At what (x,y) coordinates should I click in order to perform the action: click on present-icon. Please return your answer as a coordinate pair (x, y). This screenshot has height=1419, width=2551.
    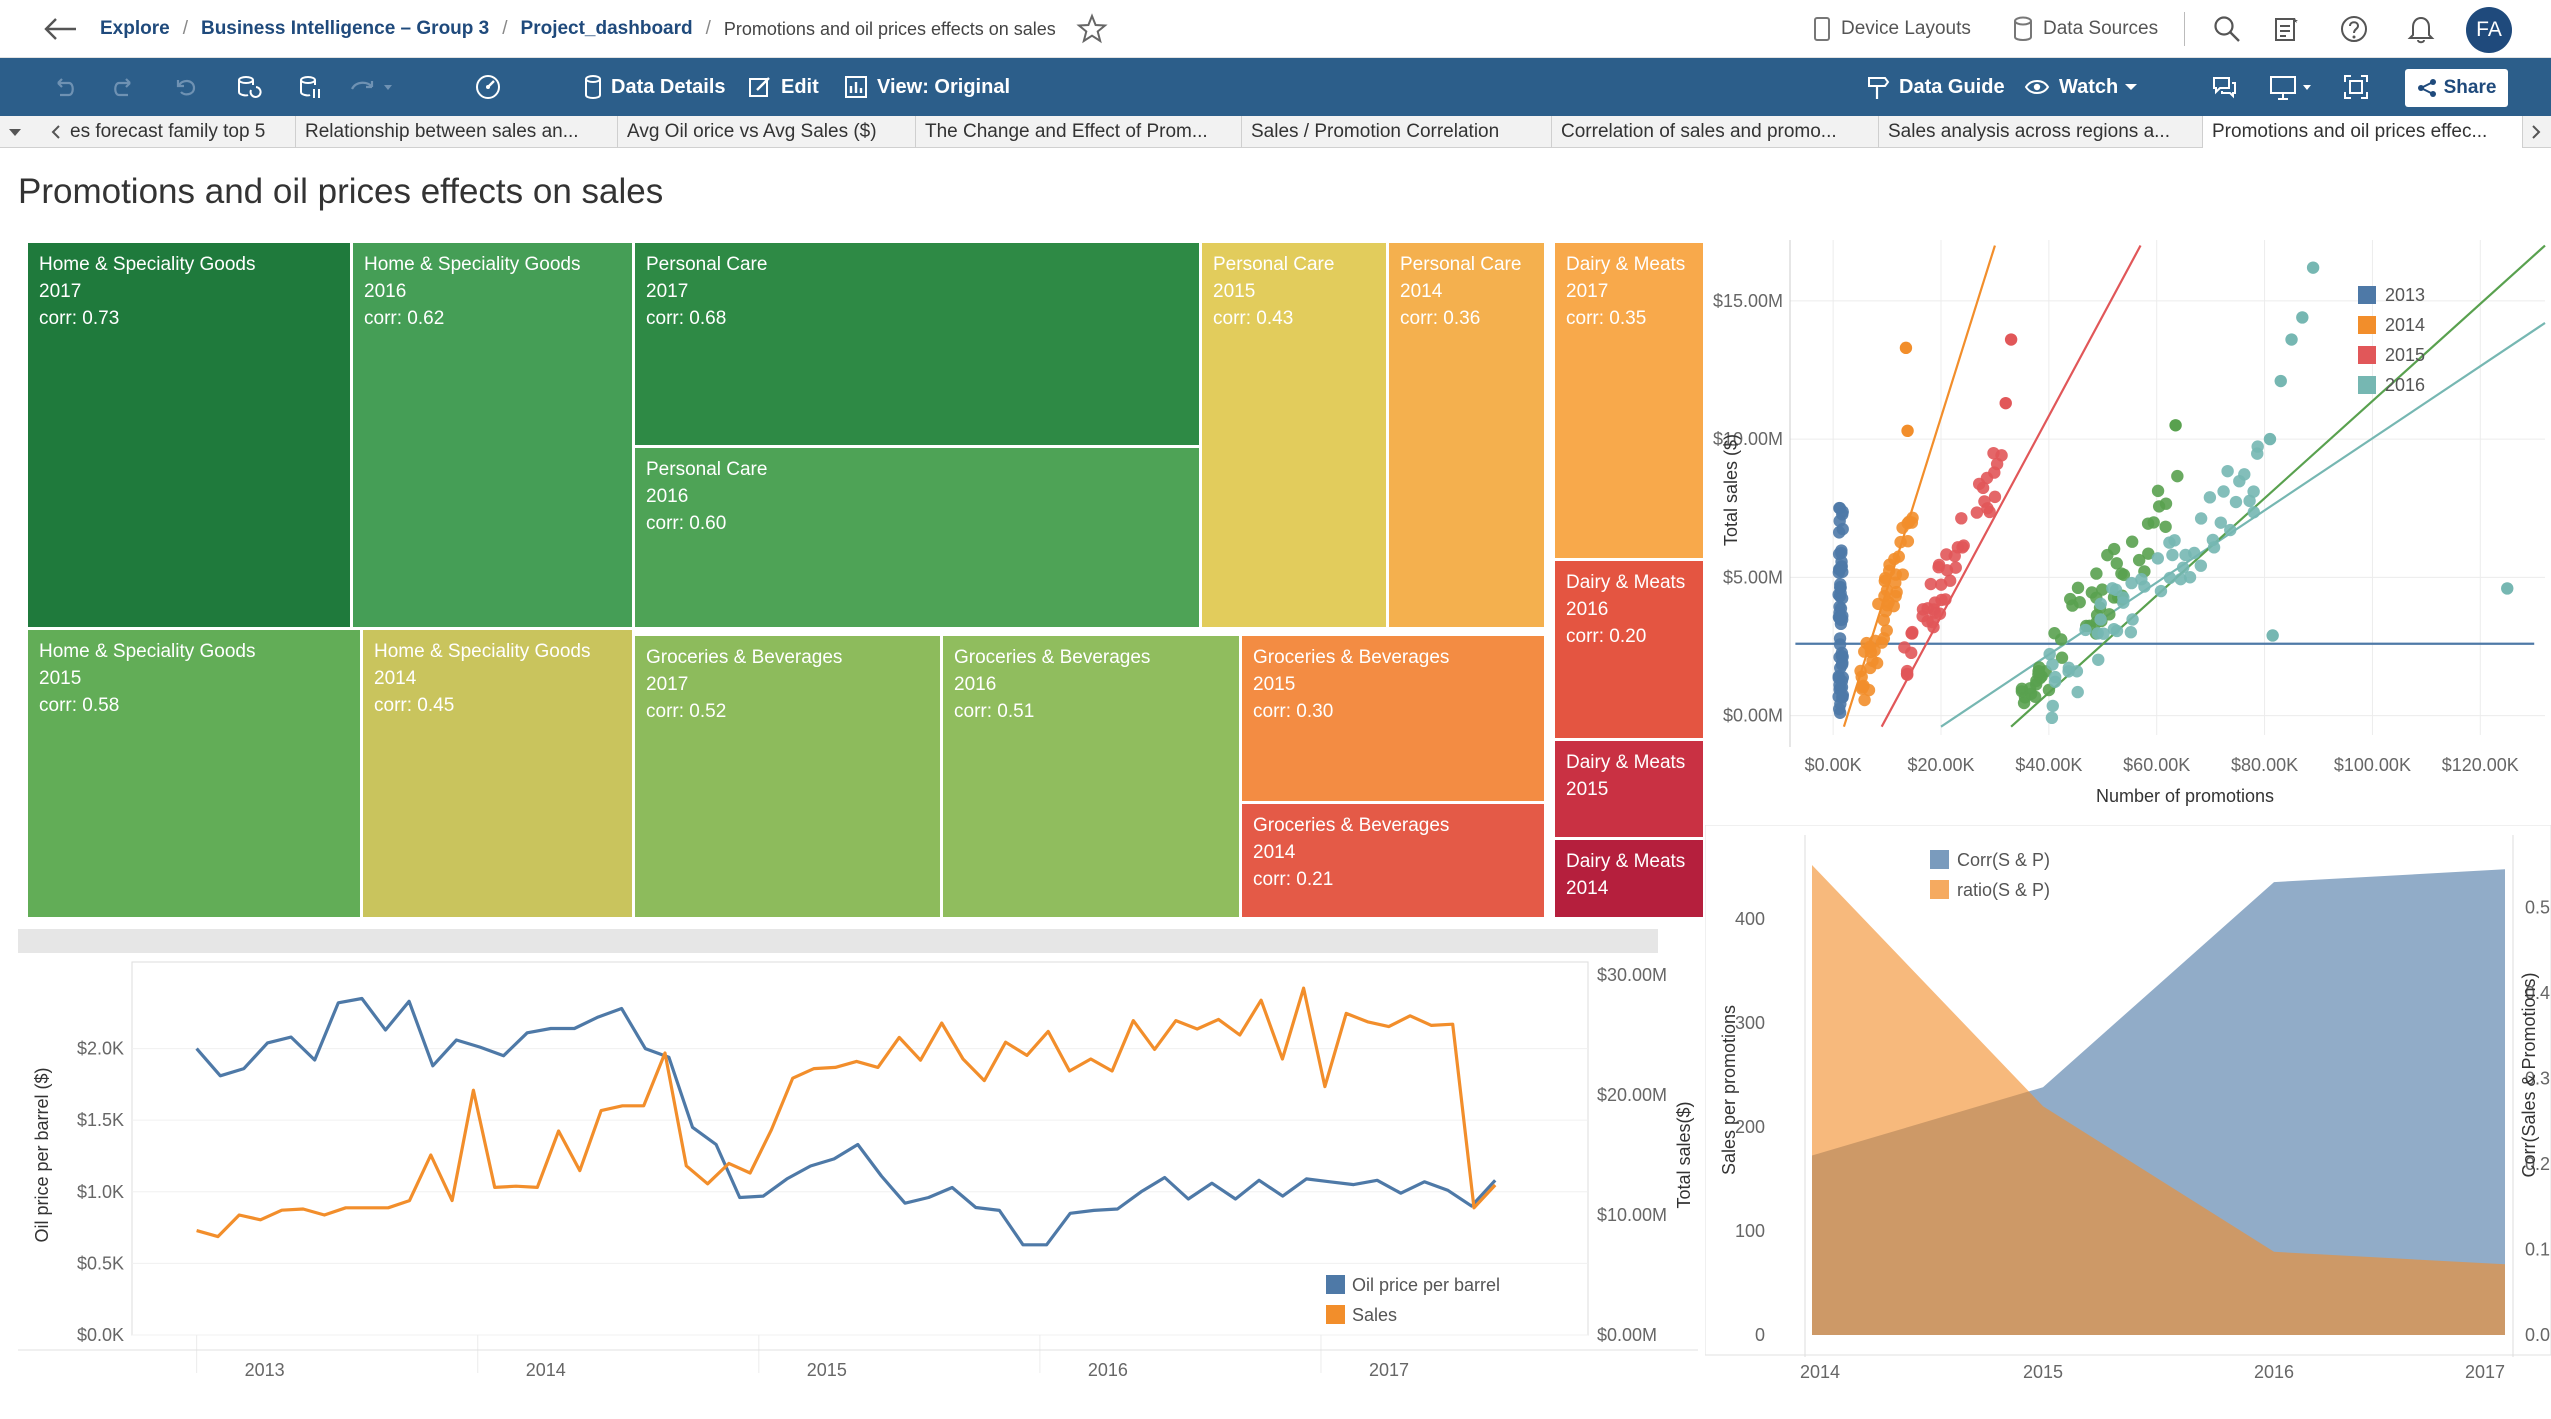
    Looking at the image, I should click on (2292, 87).